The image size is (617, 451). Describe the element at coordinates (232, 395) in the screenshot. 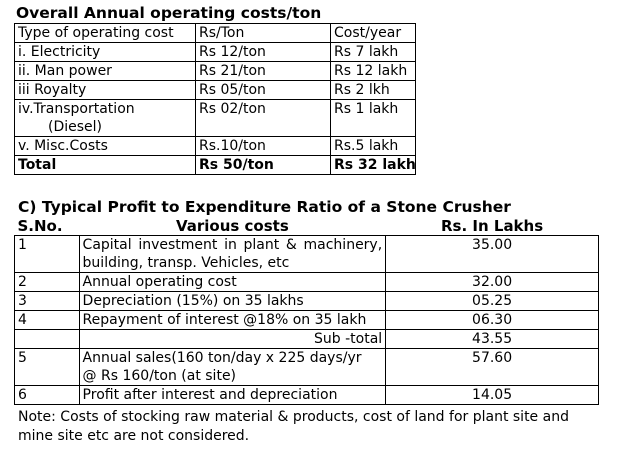

I see `row-desc: Profit after interest and depreciation` at that location.